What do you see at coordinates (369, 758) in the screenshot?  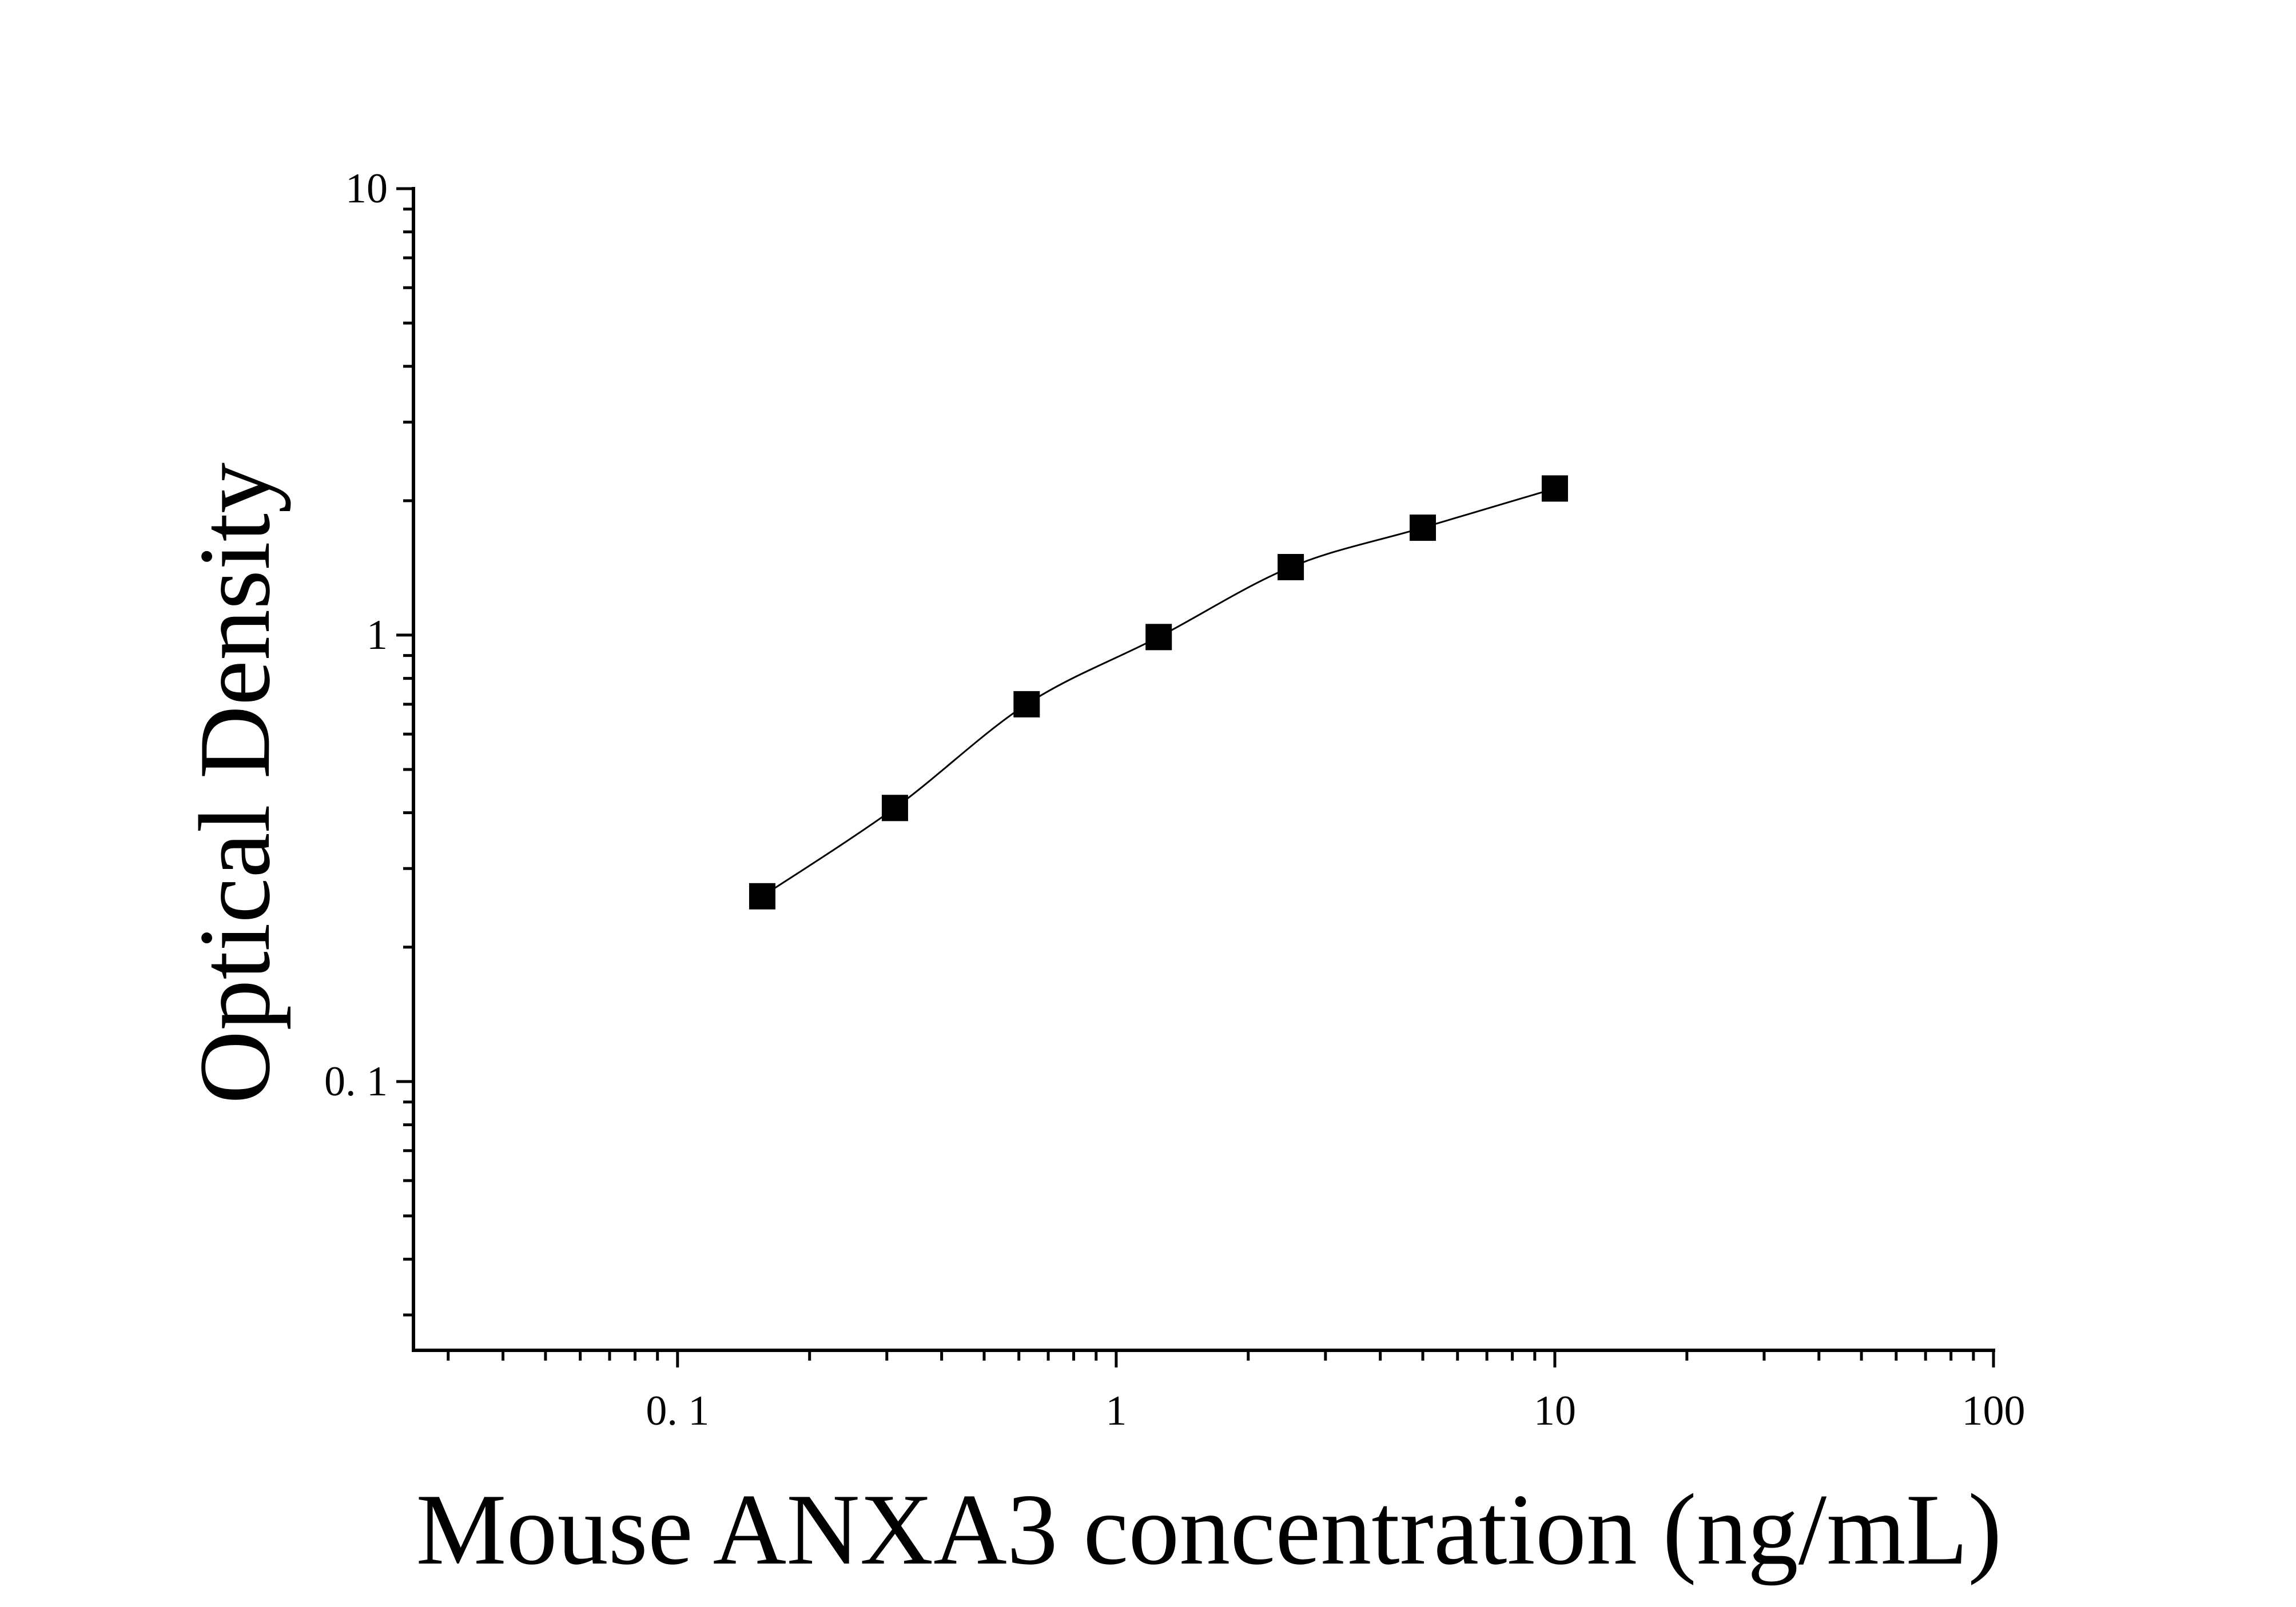 I see `y-axis: 0. 1 1 10` at bounding box center [369, 758].